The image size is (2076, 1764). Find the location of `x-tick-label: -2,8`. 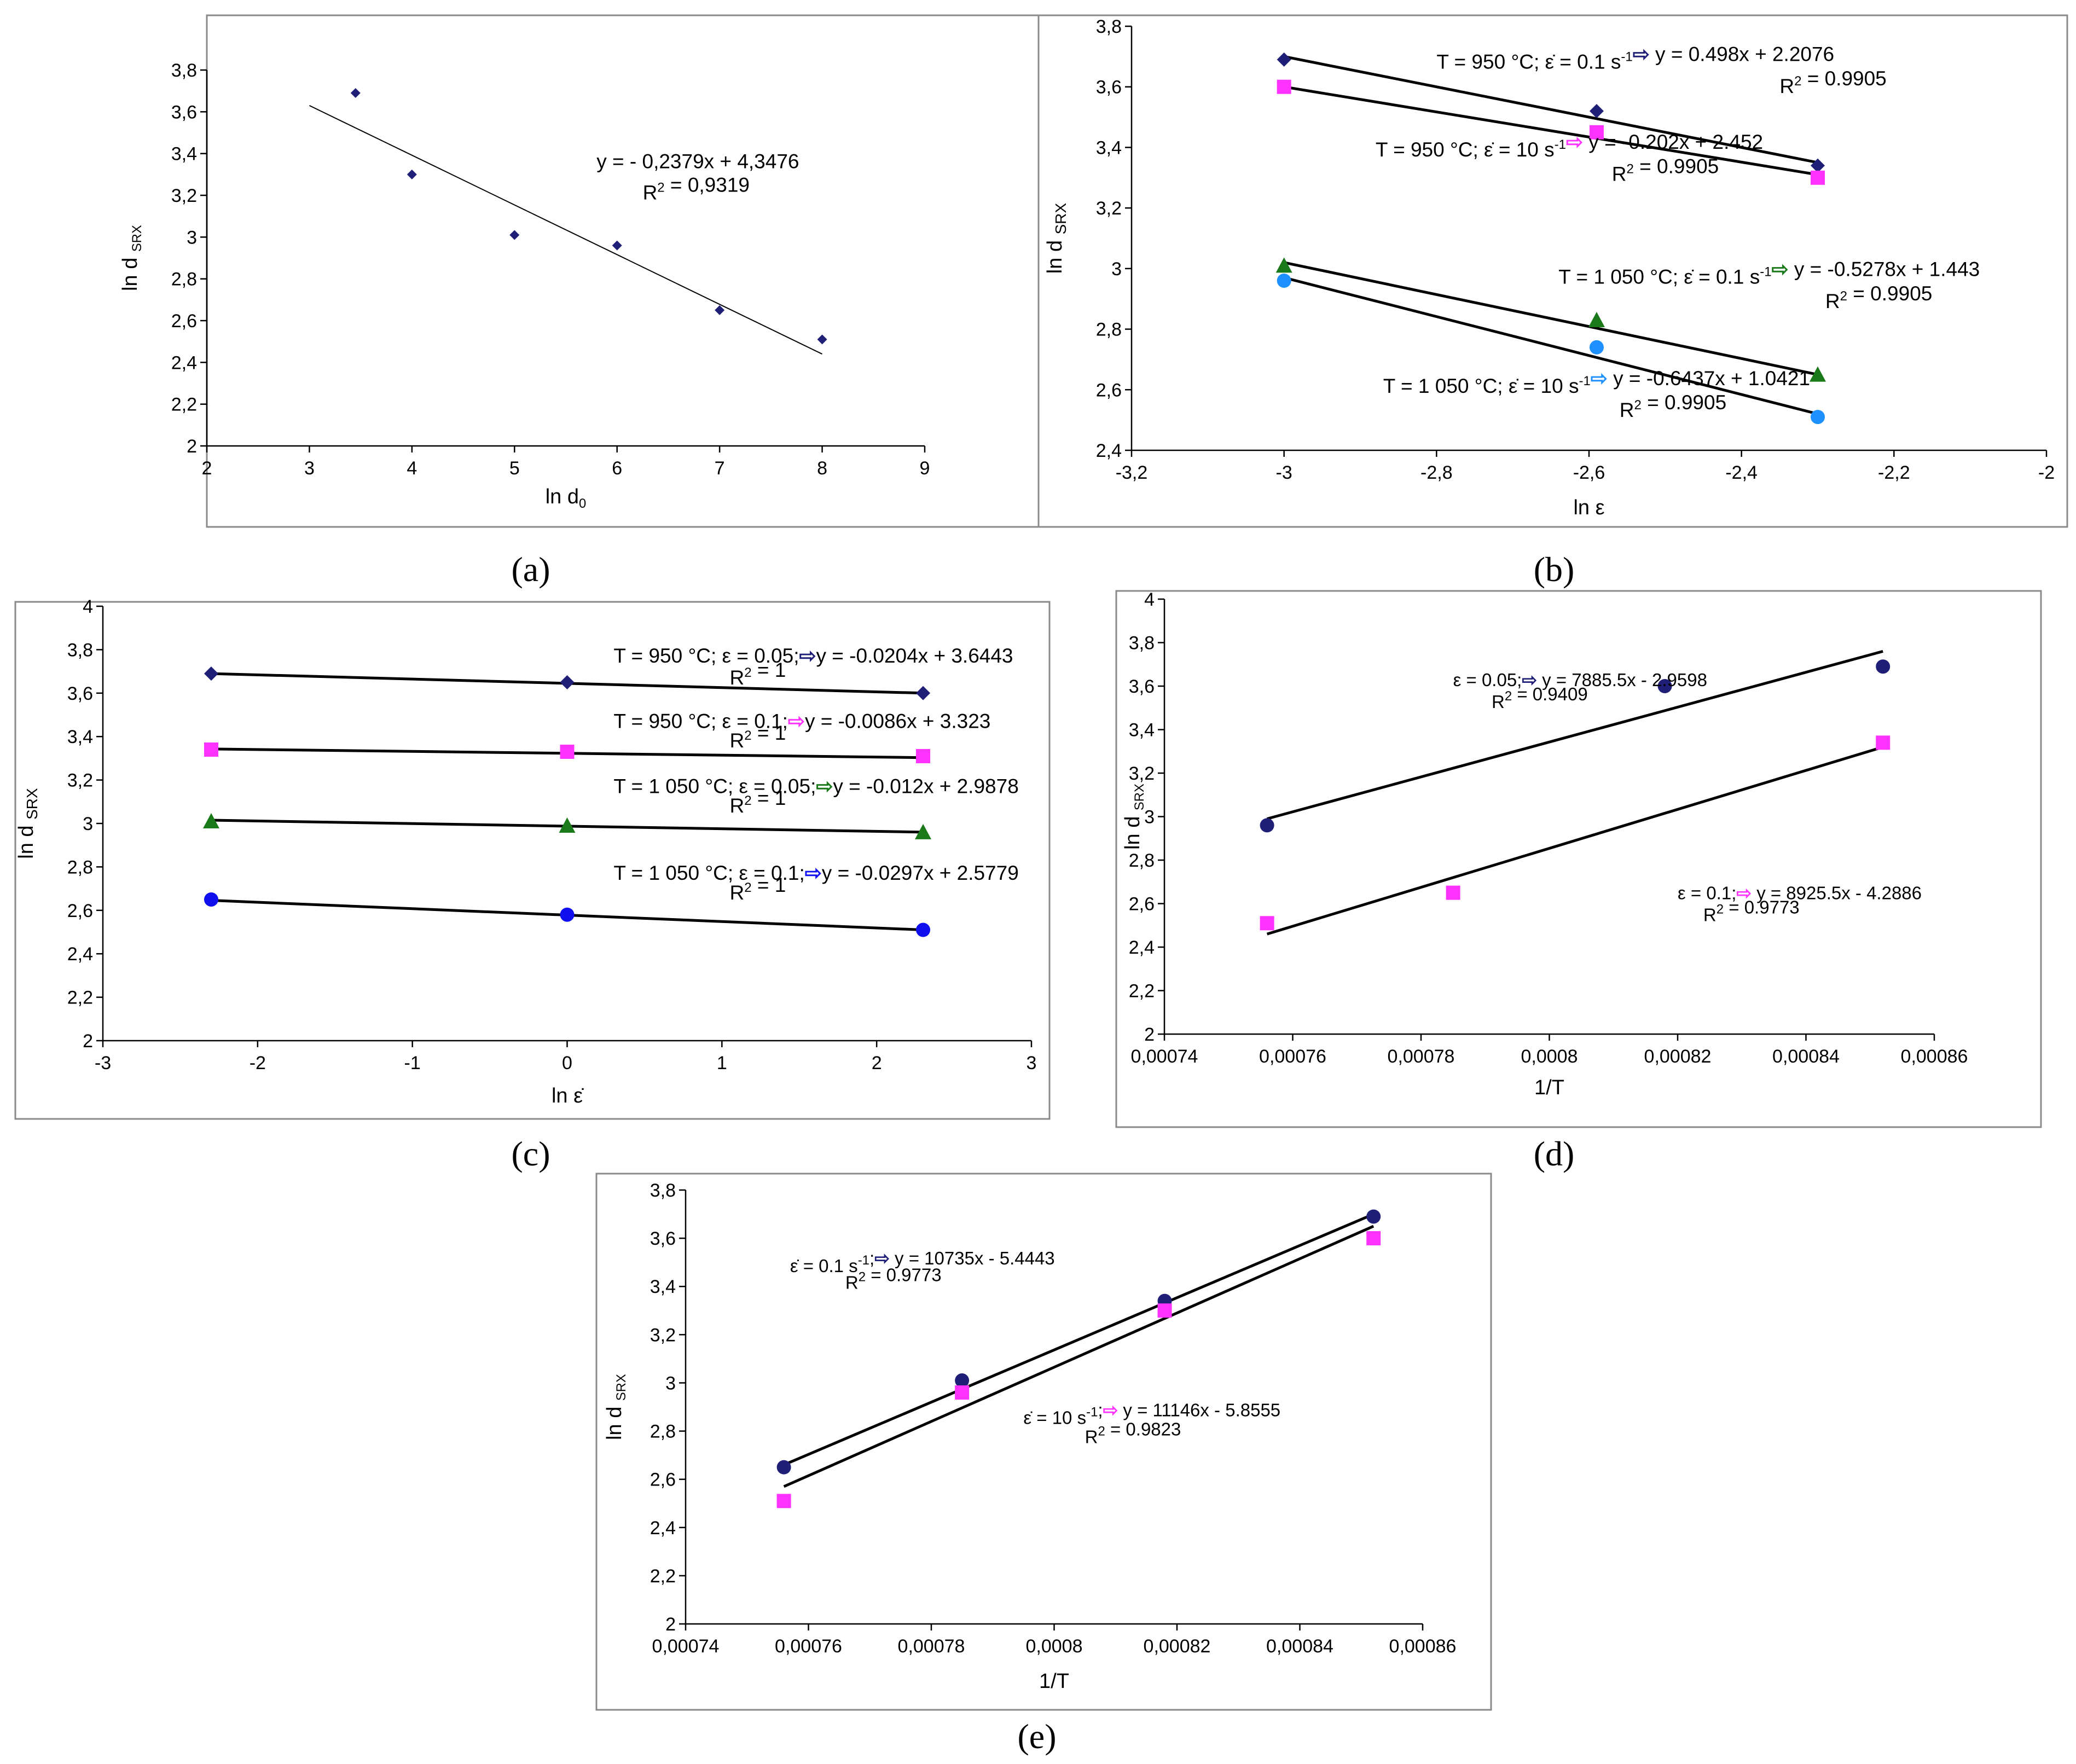

x-tick-label: -2,8 is located at coordinates (1437, 473).